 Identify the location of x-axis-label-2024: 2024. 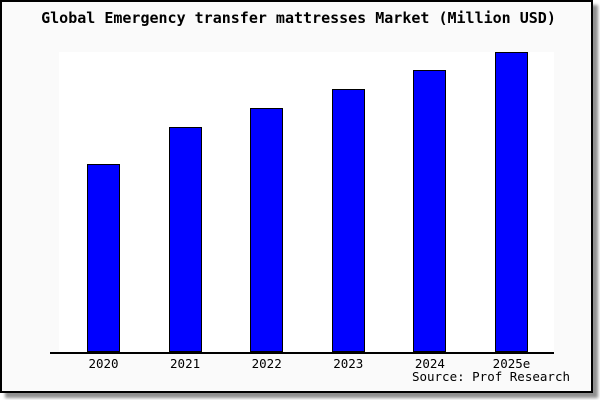
(429, 363).